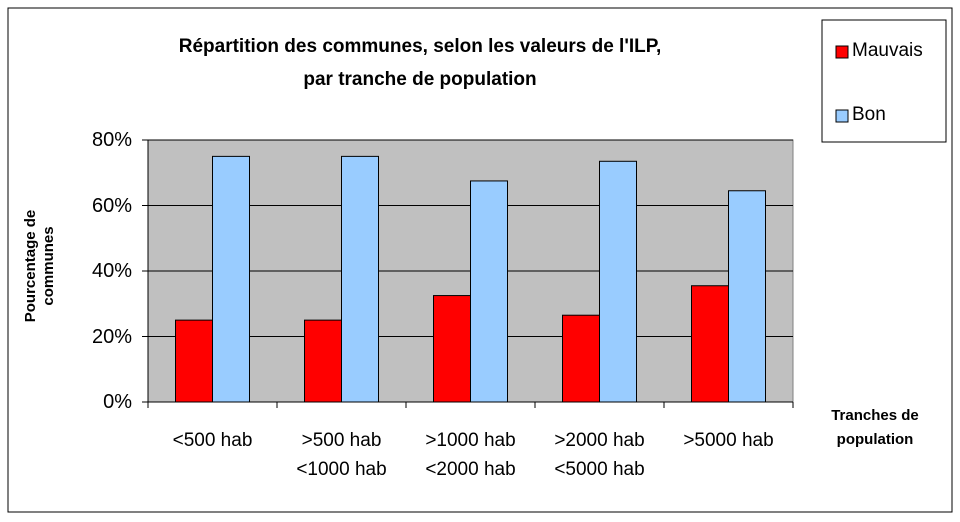 The image size is (960, 522). Describe the element at coordinates (887, 50) in the screenshot. I see `legend-label: Mauvais` at that location.